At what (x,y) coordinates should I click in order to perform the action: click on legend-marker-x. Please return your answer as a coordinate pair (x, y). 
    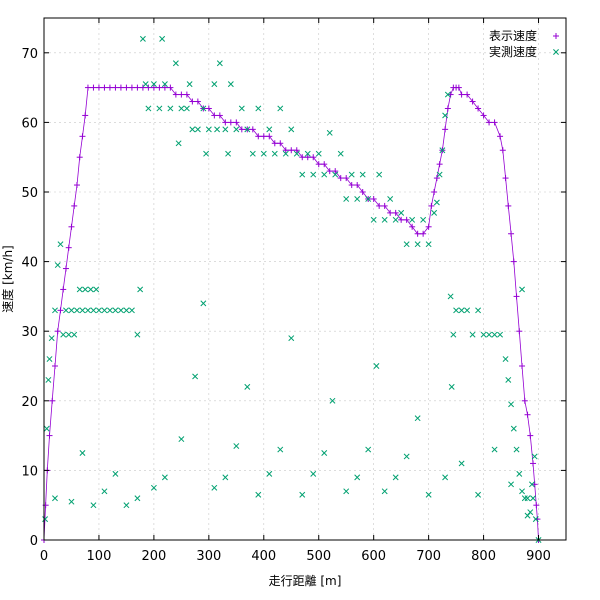
    Looking at the image, I should click on (556, 52).